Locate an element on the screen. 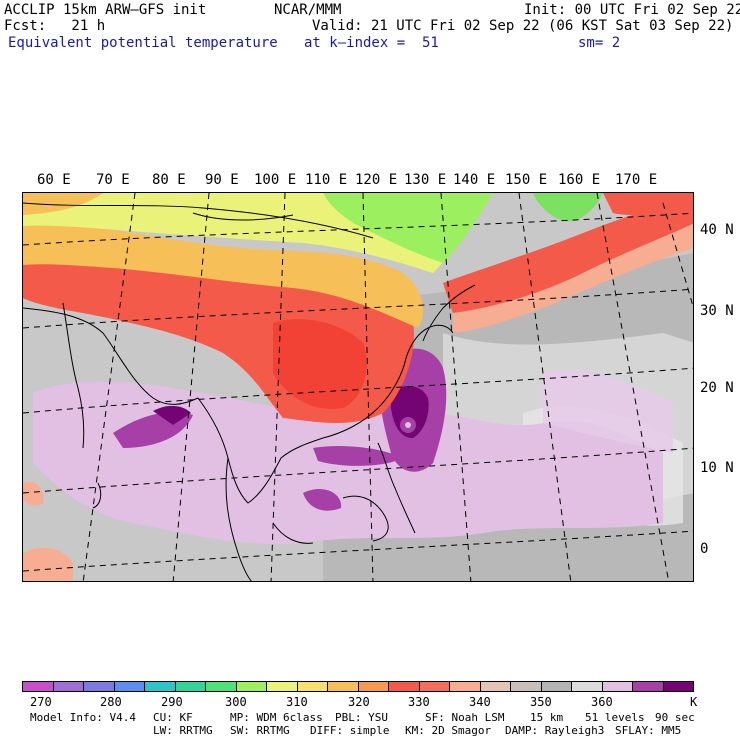 The width and height of the screenshot is (740, 740). footer-item: SW: RRTMG is located at coordinates (260, 730).